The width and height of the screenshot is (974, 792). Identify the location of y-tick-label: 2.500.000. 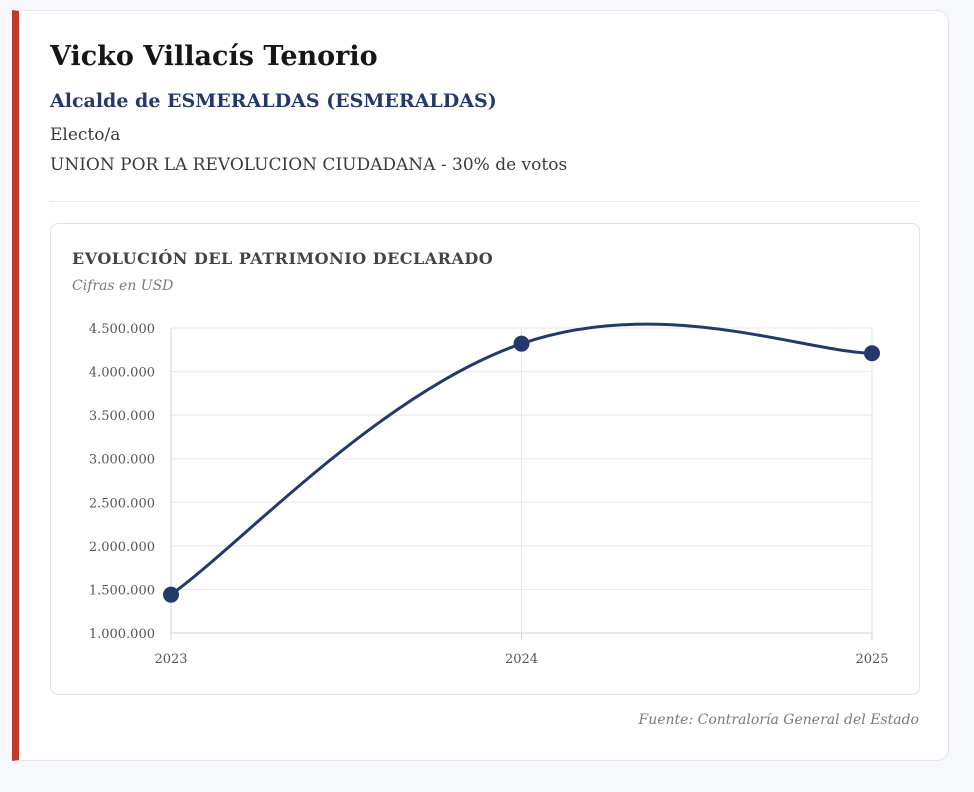
(122, 503).